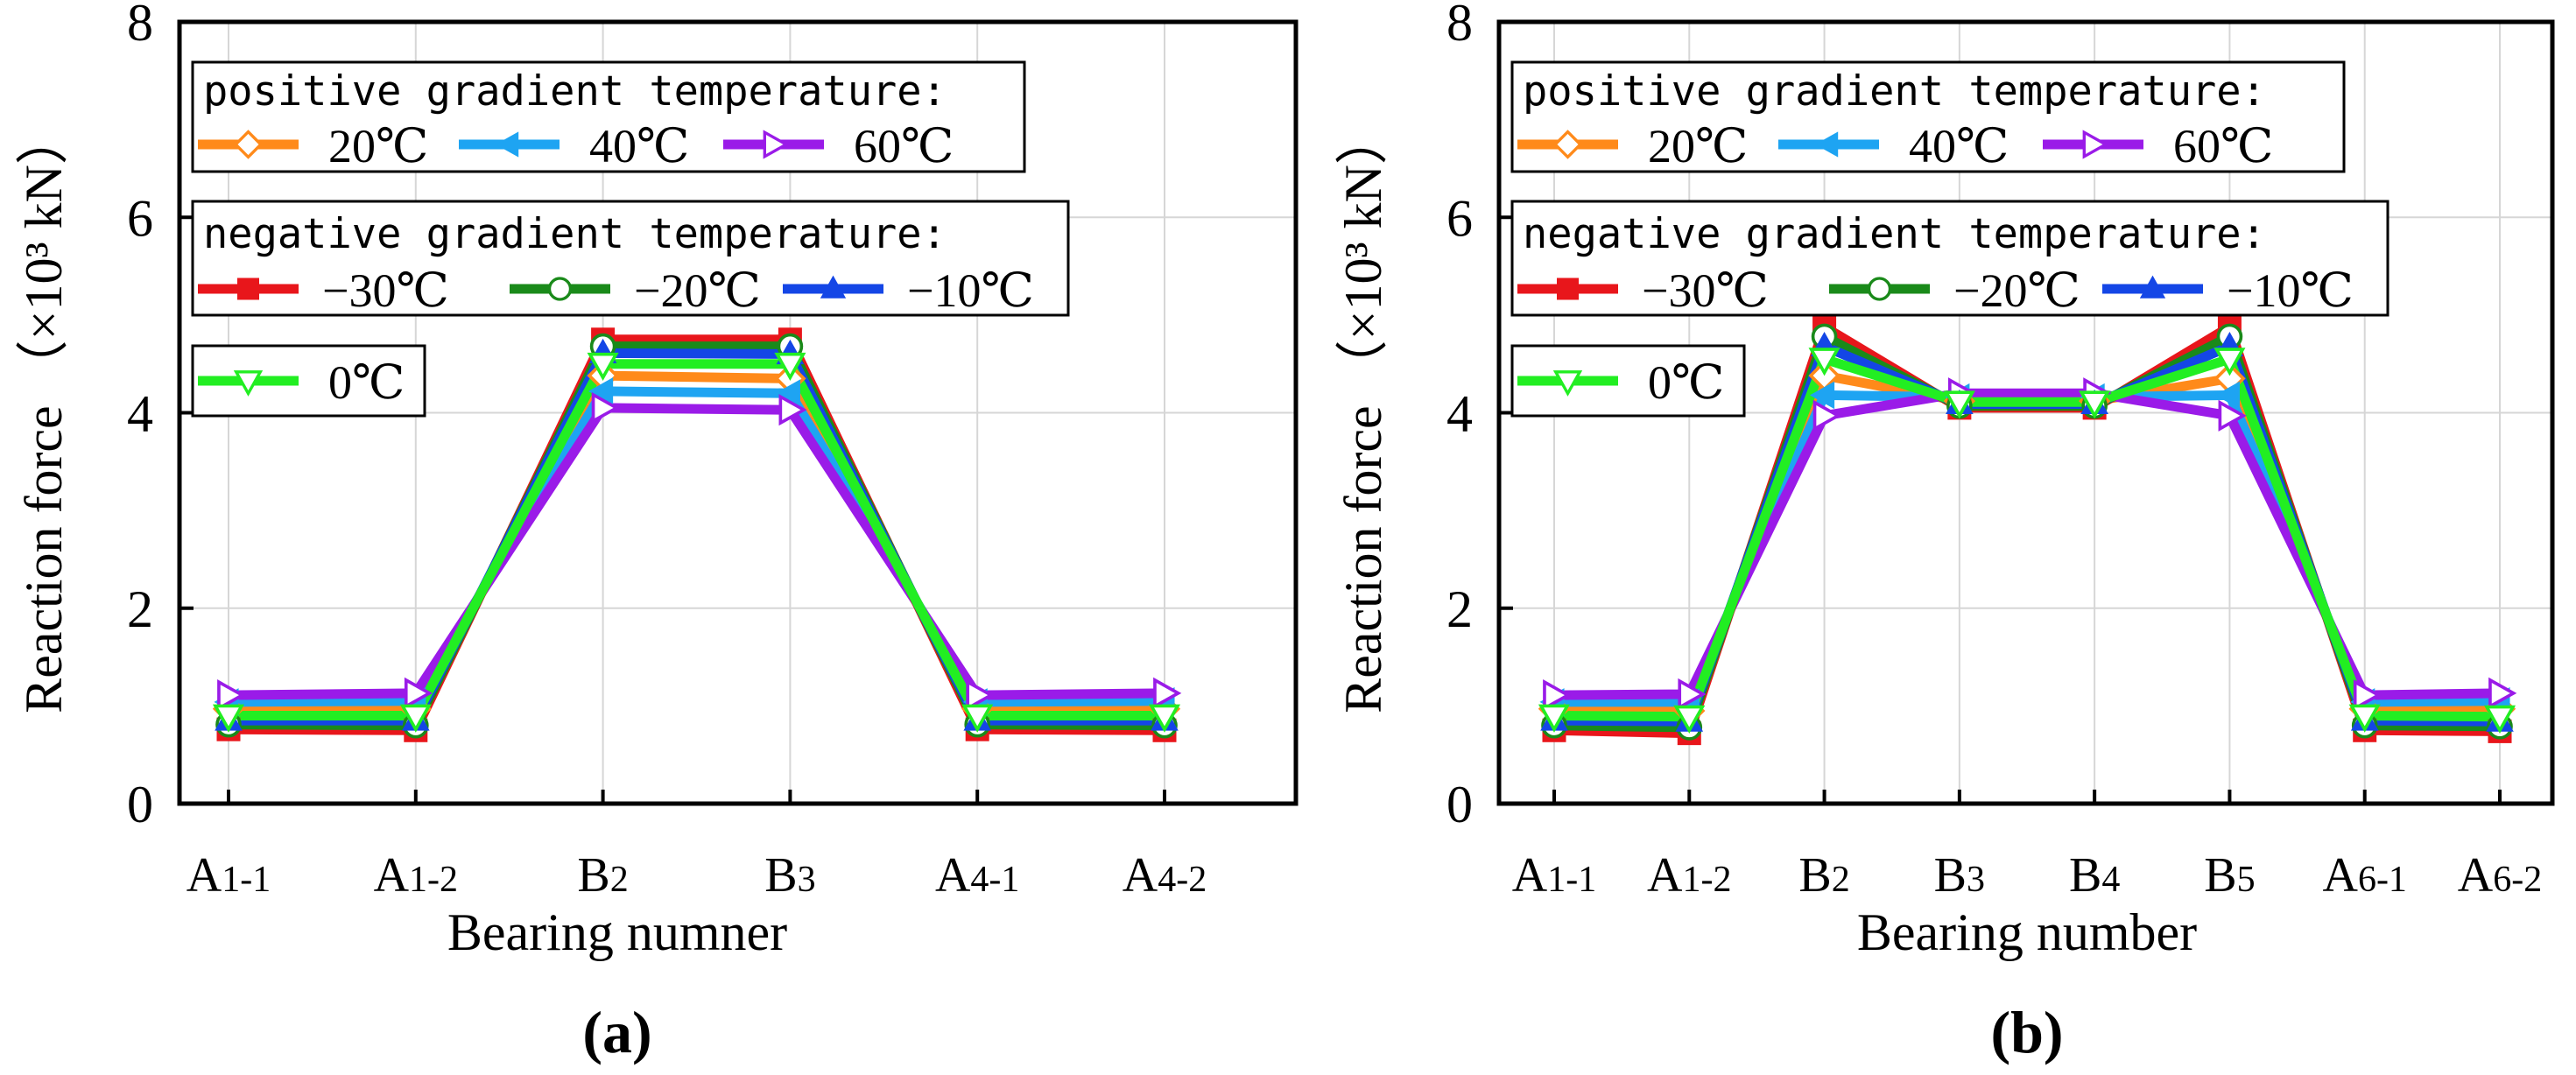 Image resolution: width=2576 pixels, height=1075 pixels. What do you see at coordinates (2026, 1032) in the screenshot?
I see `panel-label: (b)` at bounding box center [2026, 1032].